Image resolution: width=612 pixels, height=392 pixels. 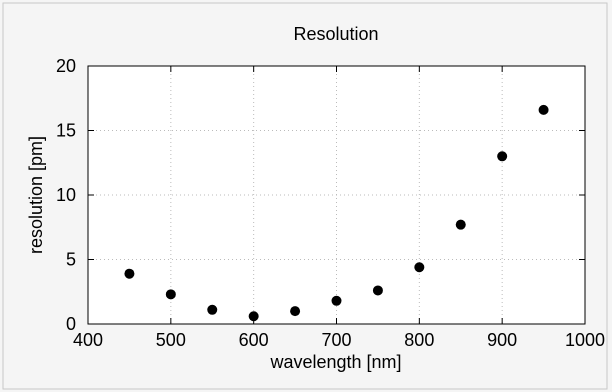 What do you see at coordinates (71, 260) in the screenshot?
I see `y-tick-label: 5` at bounding box center [71, 260].